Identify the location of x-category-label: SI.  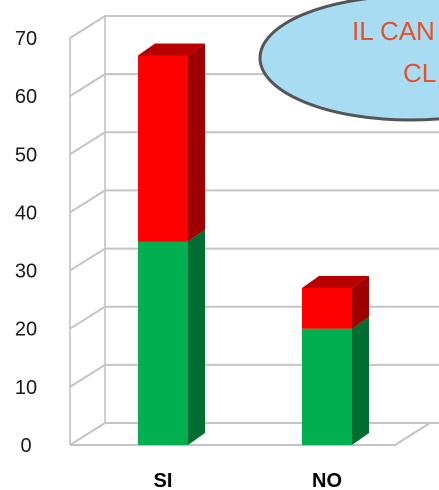
(163, 480).